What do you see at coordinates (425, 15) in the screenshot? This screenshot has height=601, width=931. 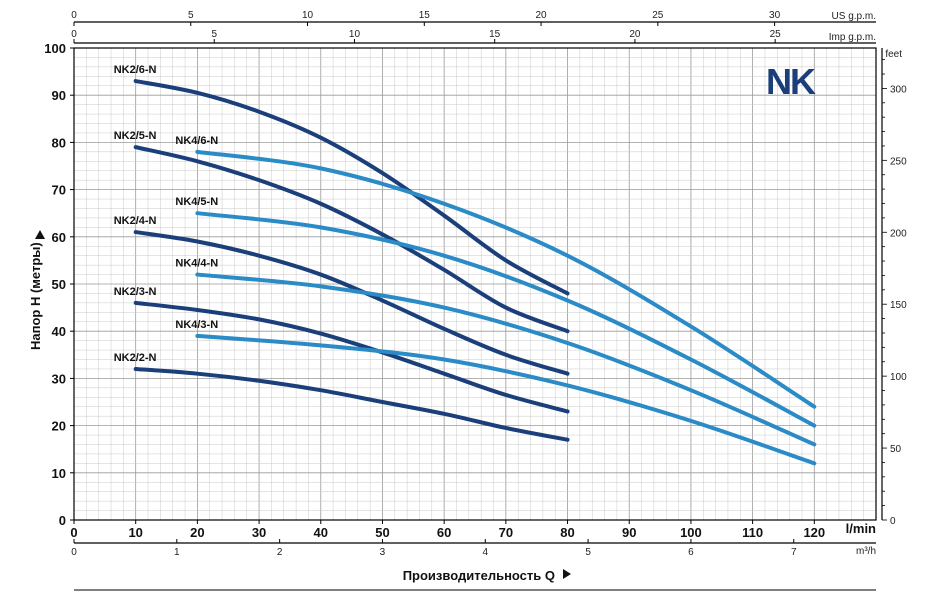 I see `x-tick-label-us-gpm: 15` at bounding box center [425, 15].